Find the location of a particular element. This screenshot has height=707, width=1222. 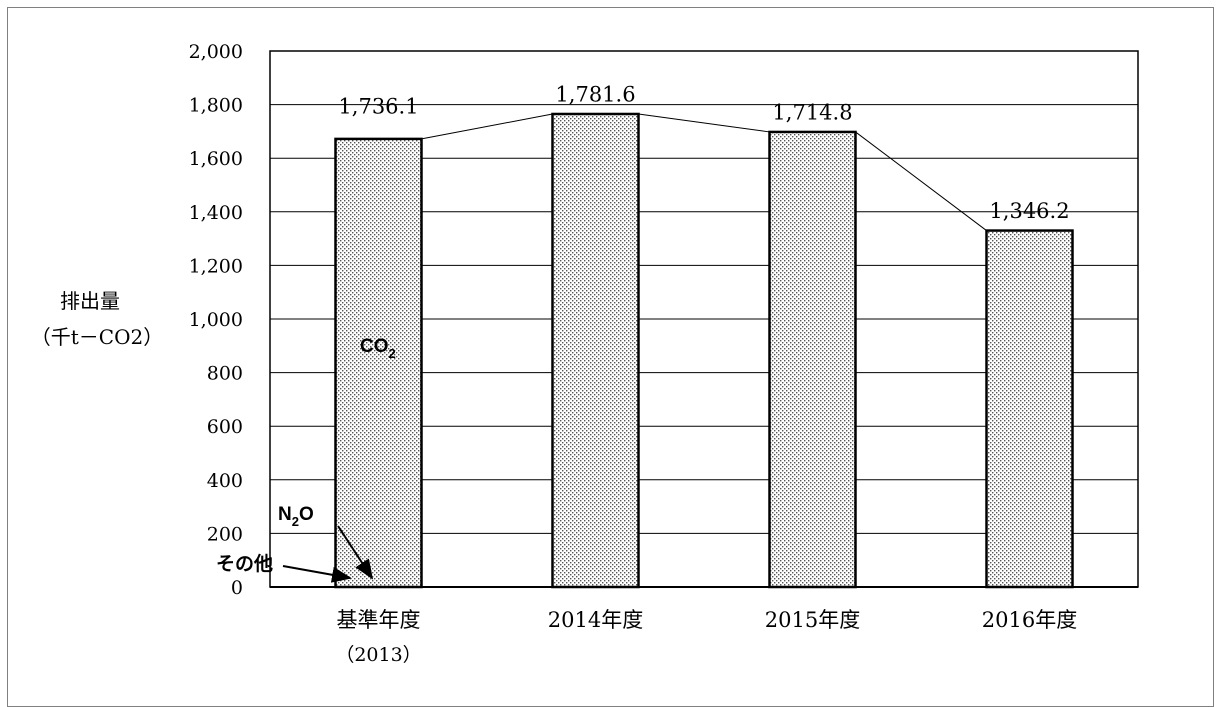

y-tick-label: 0 is located at coordinates (237, 588).